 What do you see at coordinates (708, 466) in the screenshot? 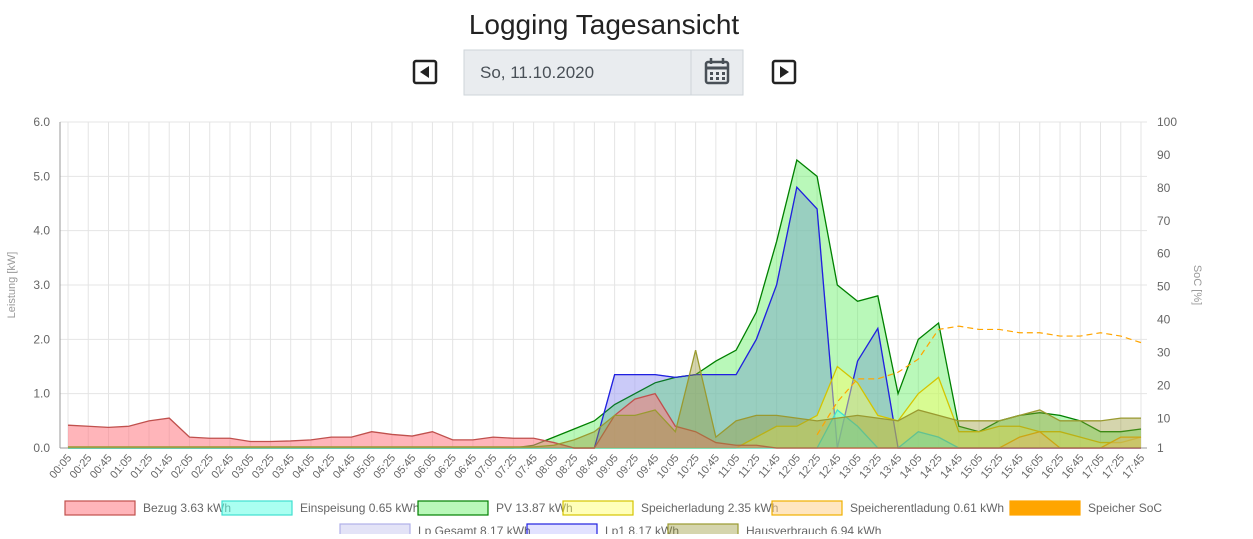
I see `x-tick-label: 10:45` at bounding box center [708, 466].